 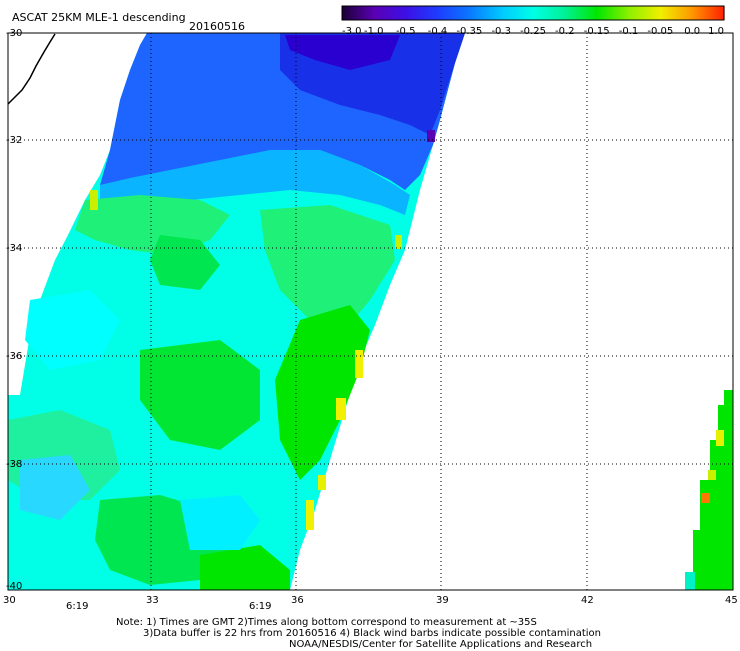 I want to click on colorbar-tick-label: -0.35, so click(x=469, y=31).